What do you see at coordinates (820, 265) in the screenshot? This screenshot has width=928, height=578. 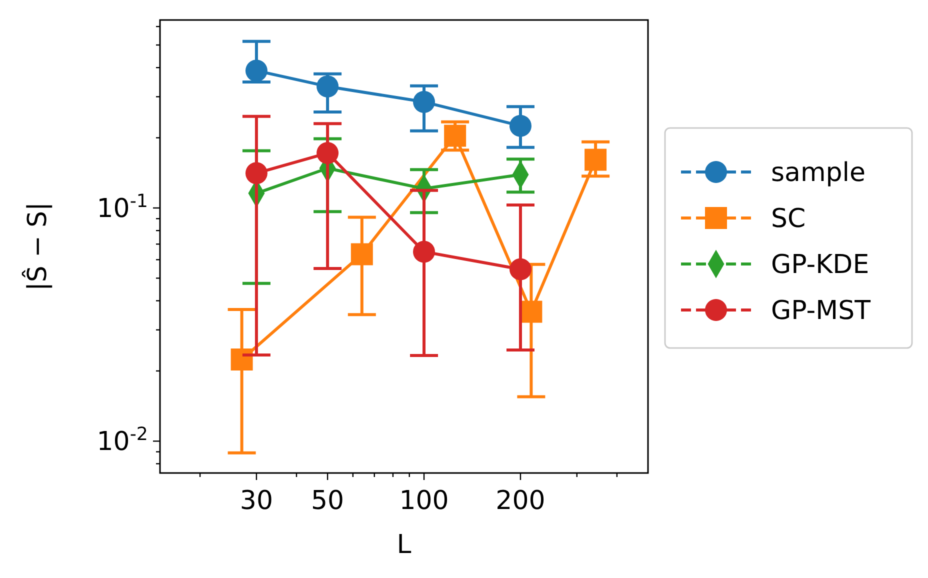 I see `legend-label: GP-KDE` at bounding box center [820, 265].